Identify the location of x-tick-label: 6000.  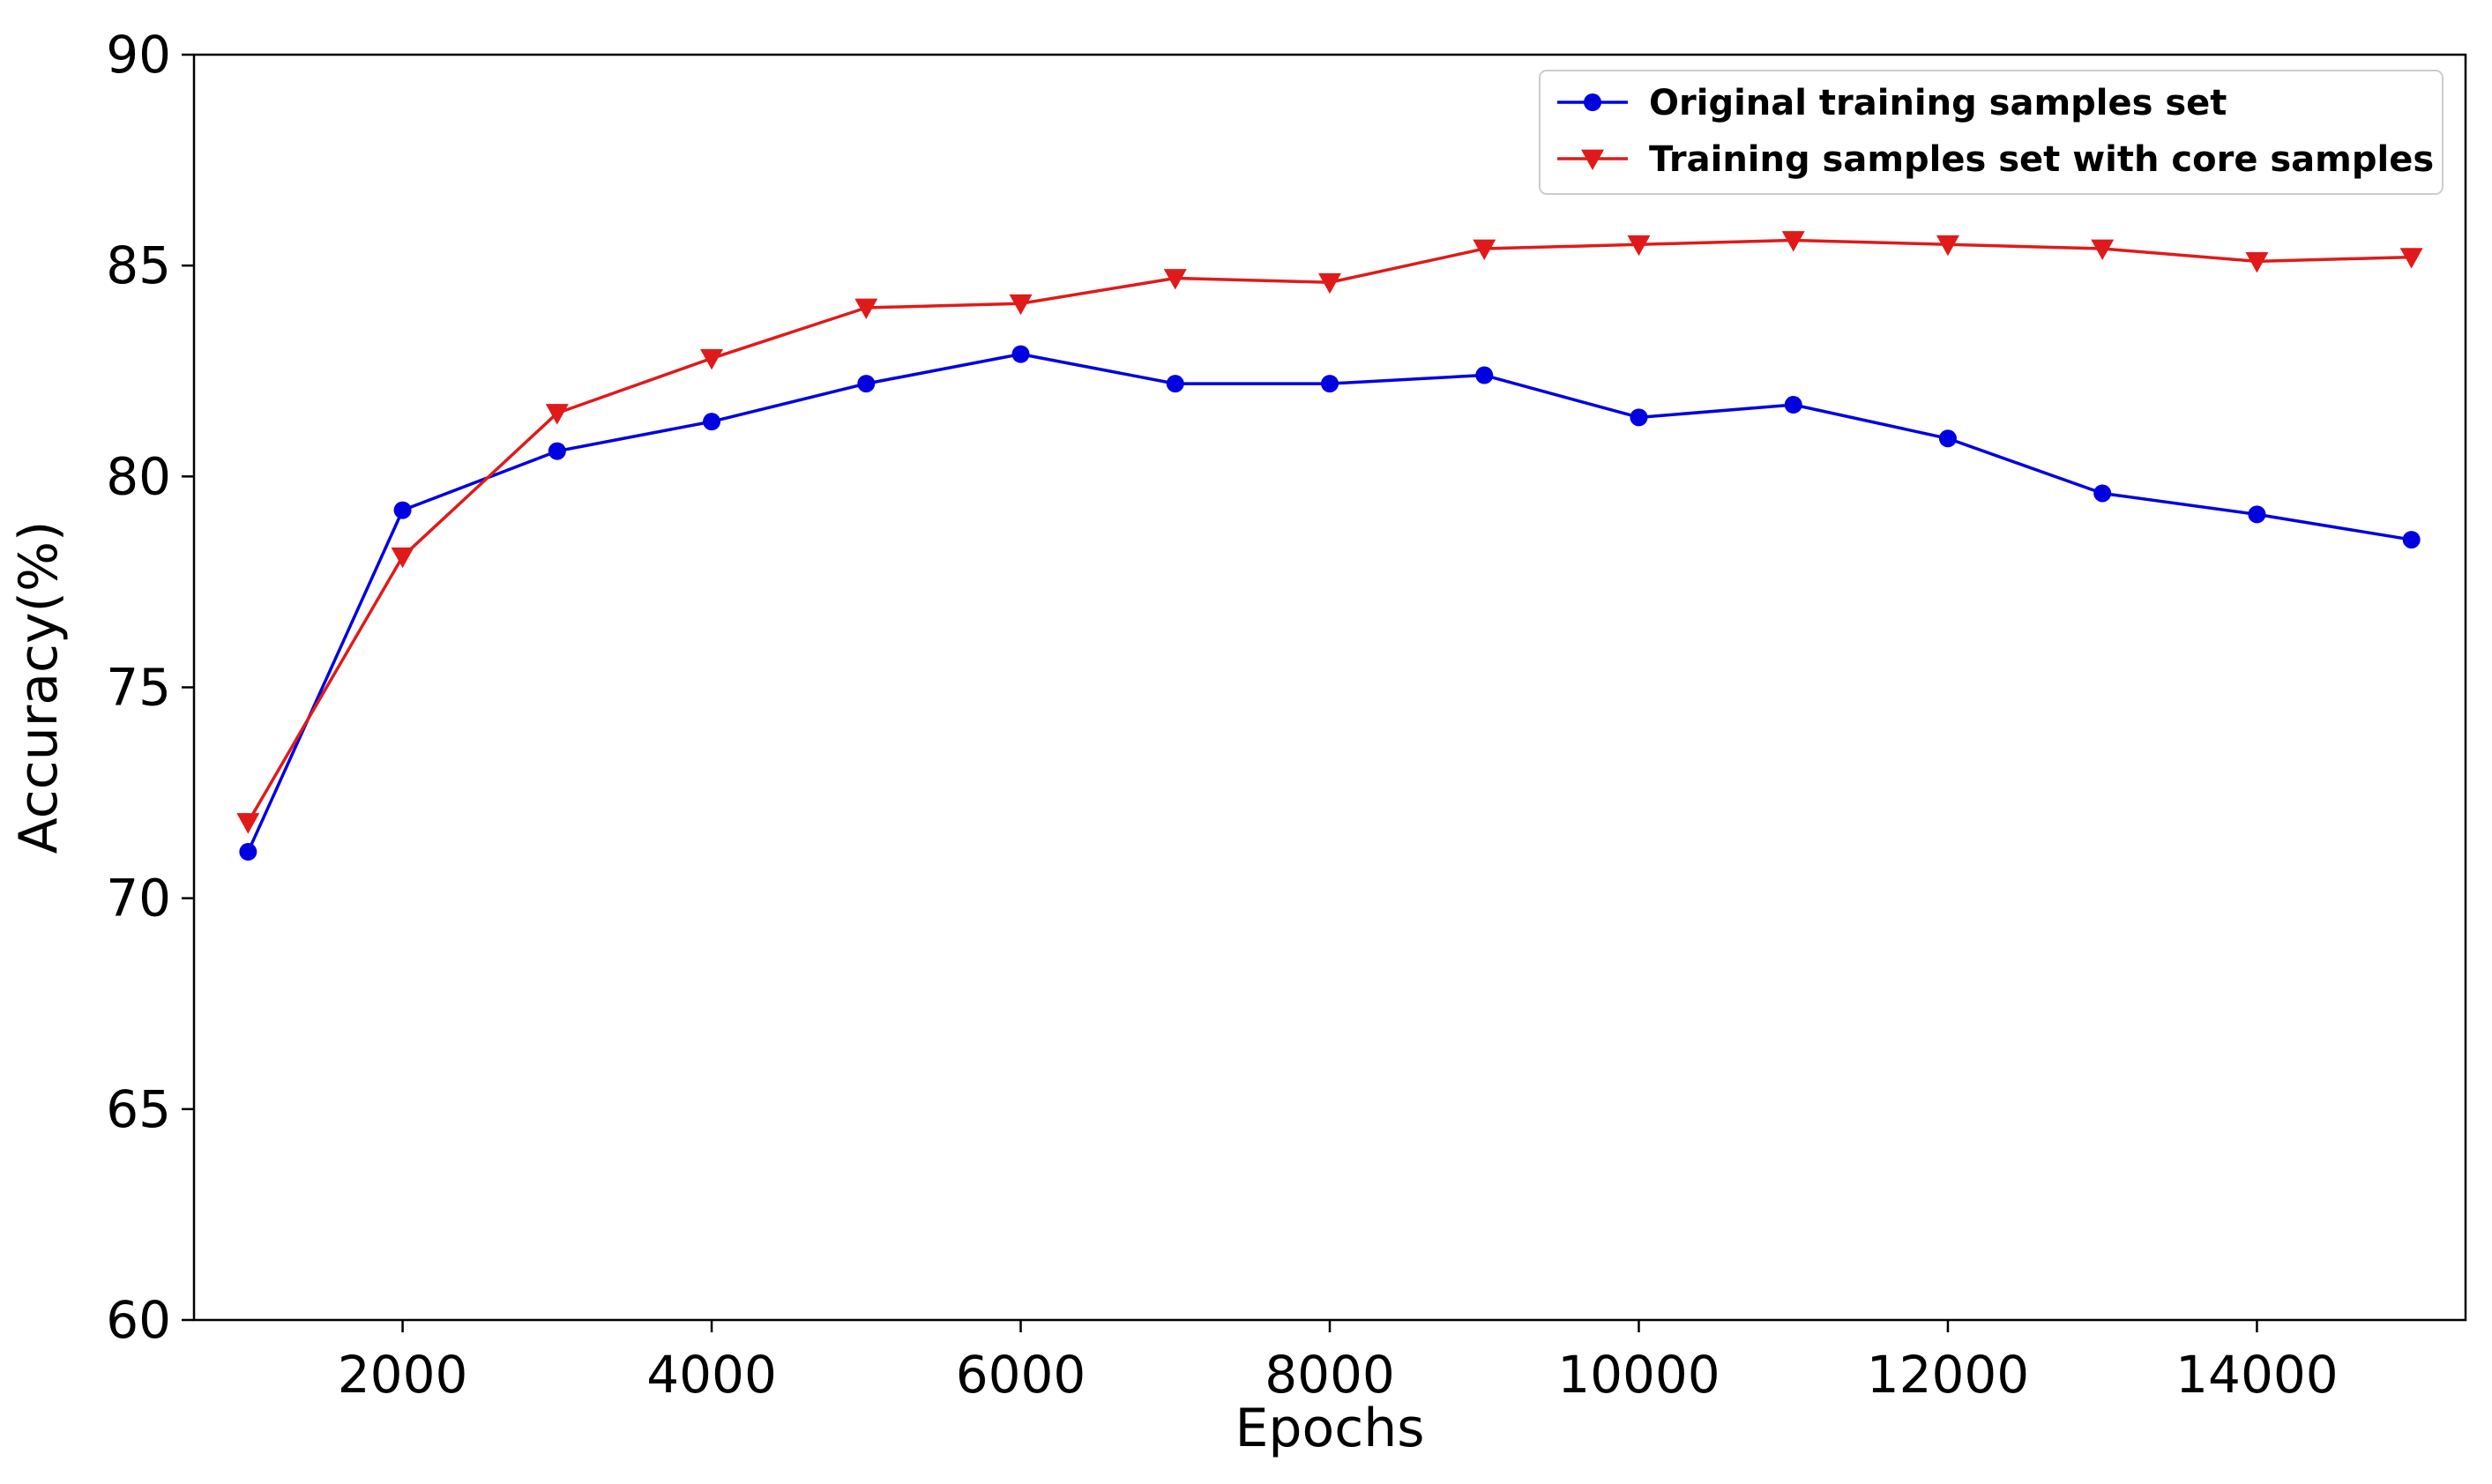
(1021, 1375).